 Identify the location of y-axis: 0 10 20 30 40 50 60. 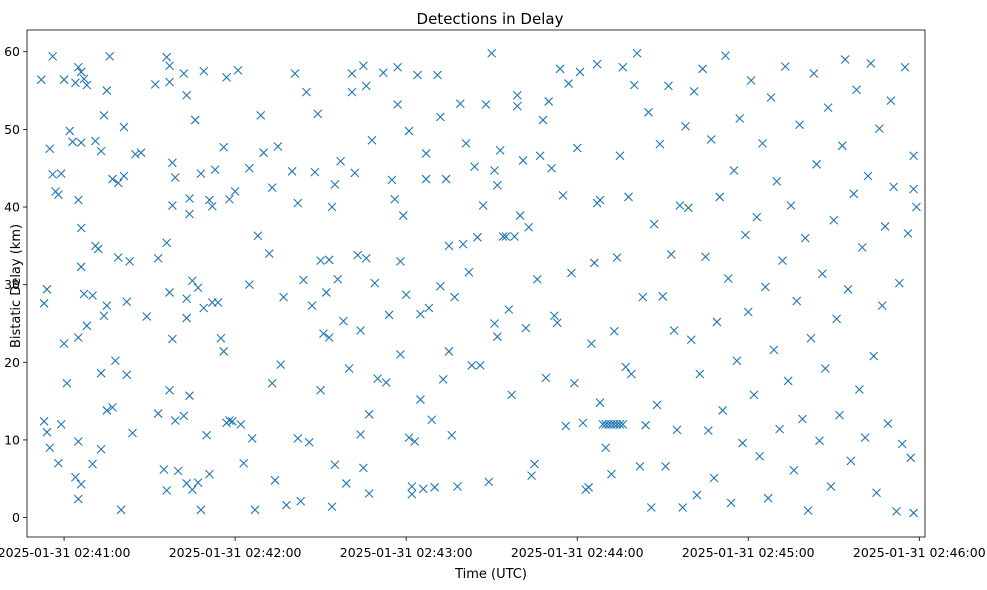
(15, 284).